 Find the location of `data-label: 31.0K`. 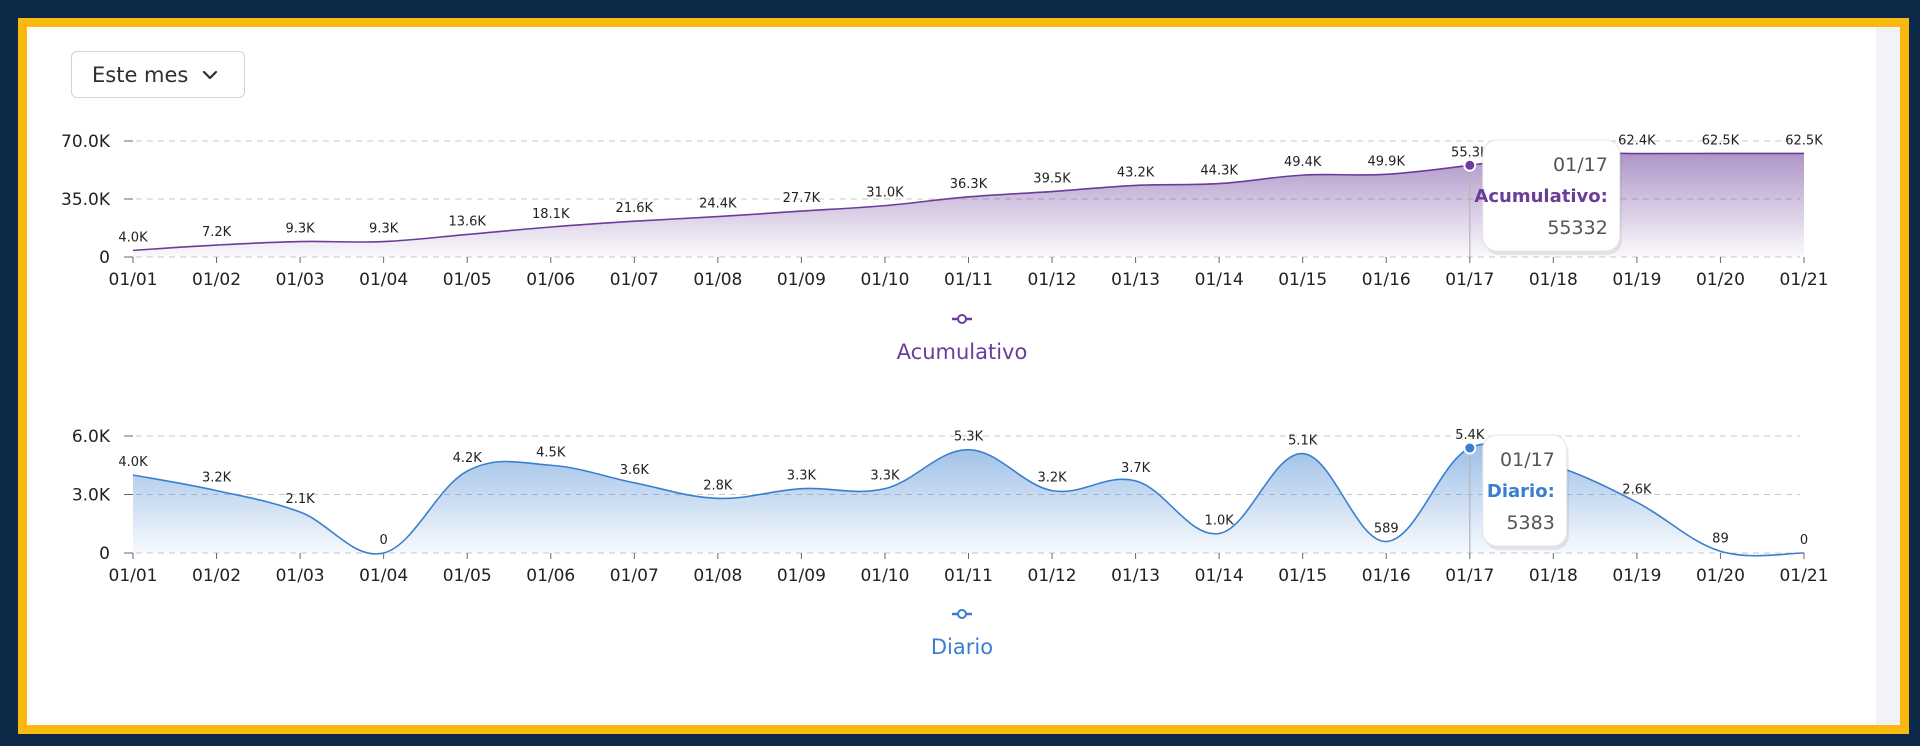

data-label: 31.0K is located at coordinates (885, 193).